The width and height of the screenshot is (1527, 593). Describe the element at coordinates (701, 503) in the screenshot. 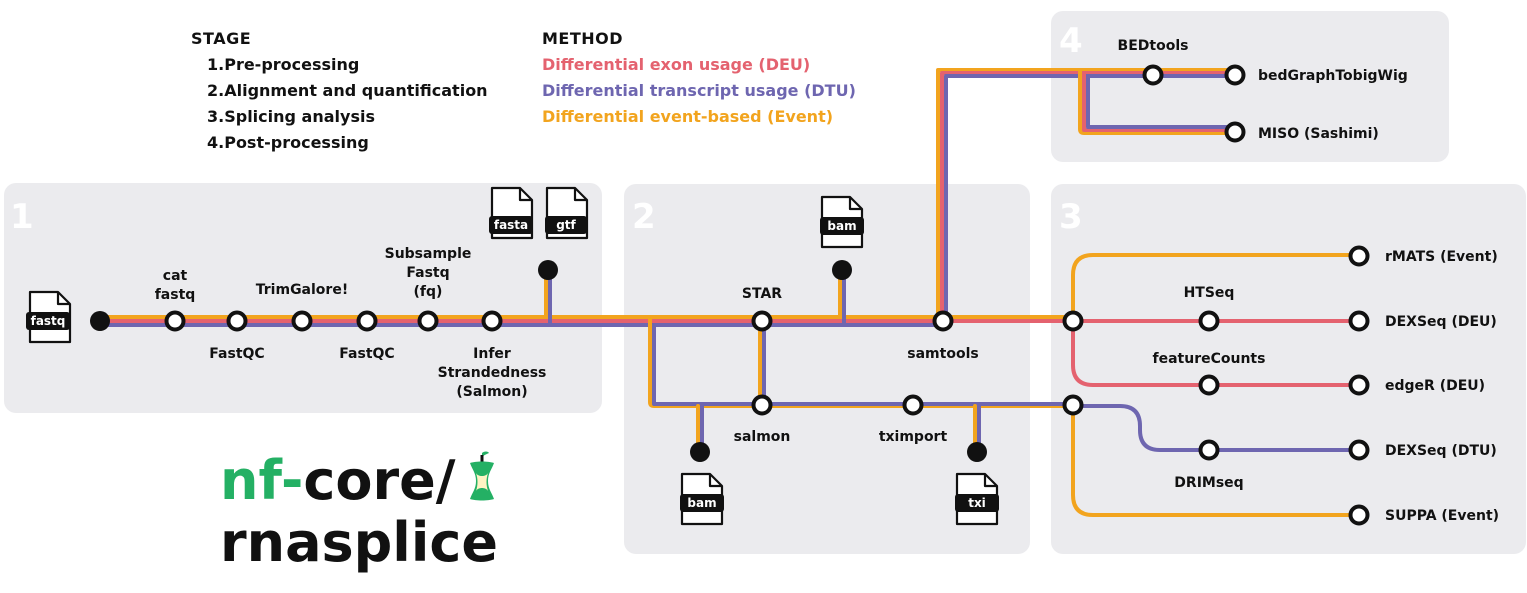

I see `file-bam-salmon-label: bam` at that location.